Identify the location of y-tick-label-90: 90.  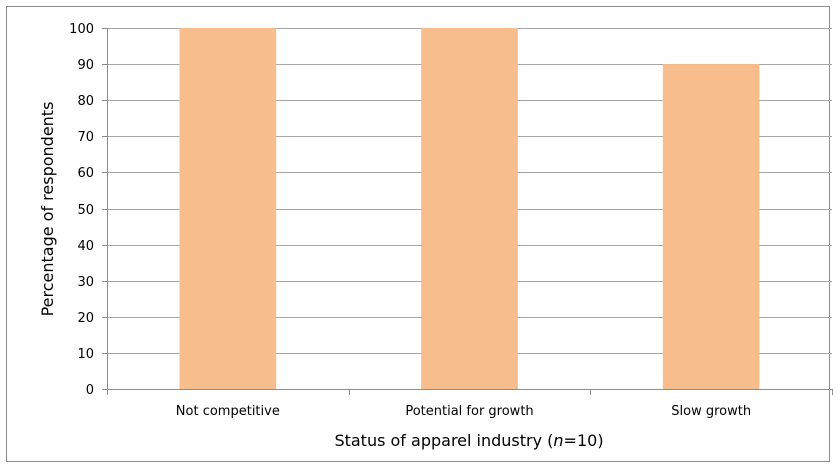
(85, 65).